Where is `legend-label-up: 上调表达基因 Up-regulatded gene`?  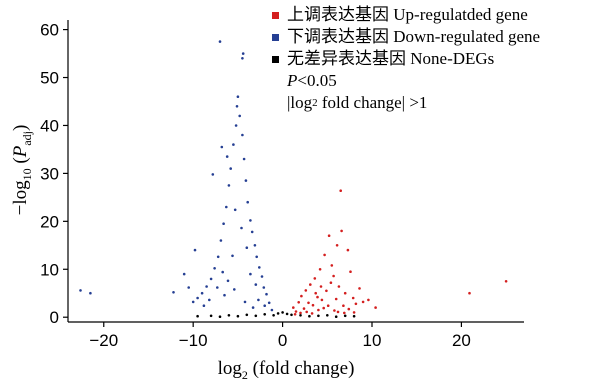 legend-label-up: 上调表达基因 Up-regulatded gene is located at coordinates (407, 14).